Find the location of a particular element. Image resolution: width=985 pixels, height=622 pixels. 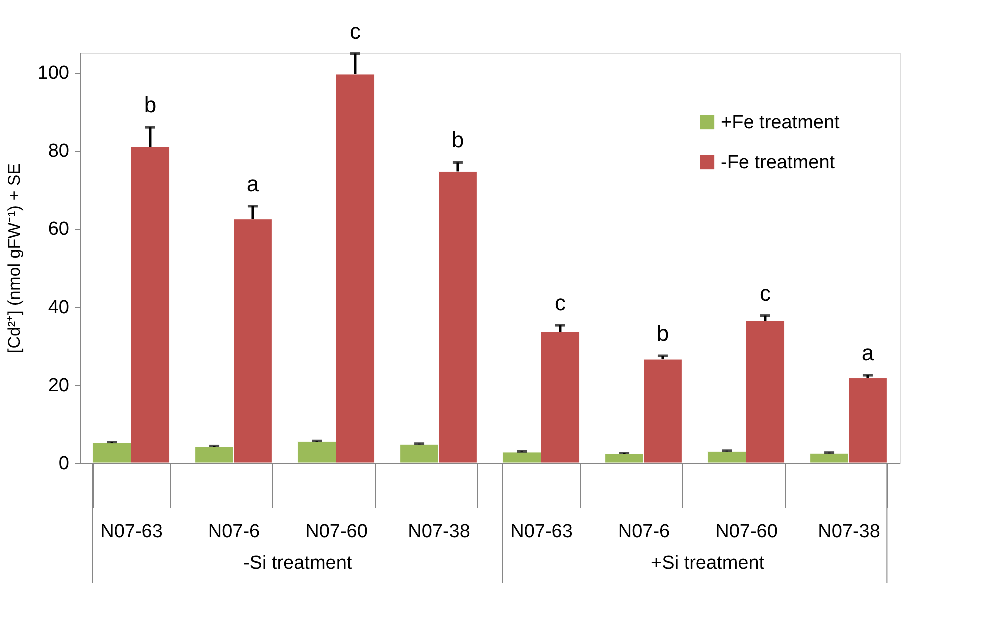

y-tick-label: 80 is located at coordinates (59, 151).